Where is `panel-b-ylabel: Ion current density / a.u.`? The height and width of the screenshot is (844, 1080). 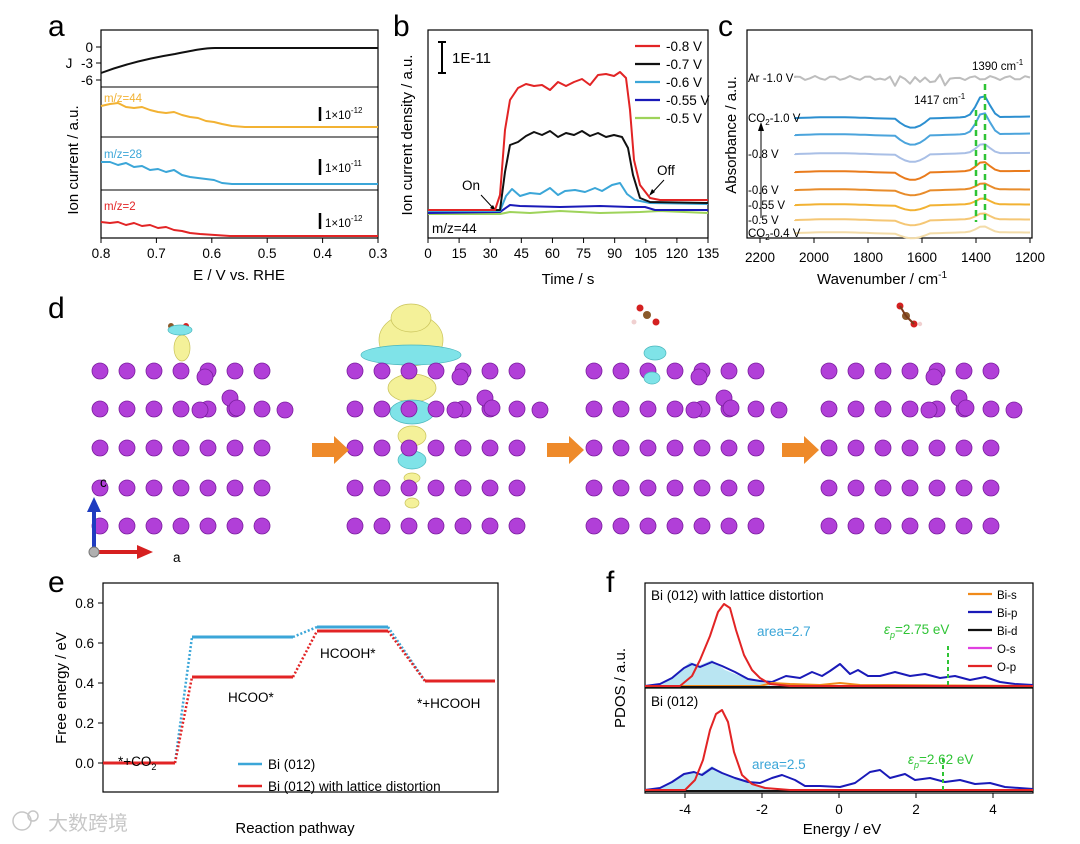
panel-b-ylabel: Ion current density / a.u. is located at coordinates (407, 135).